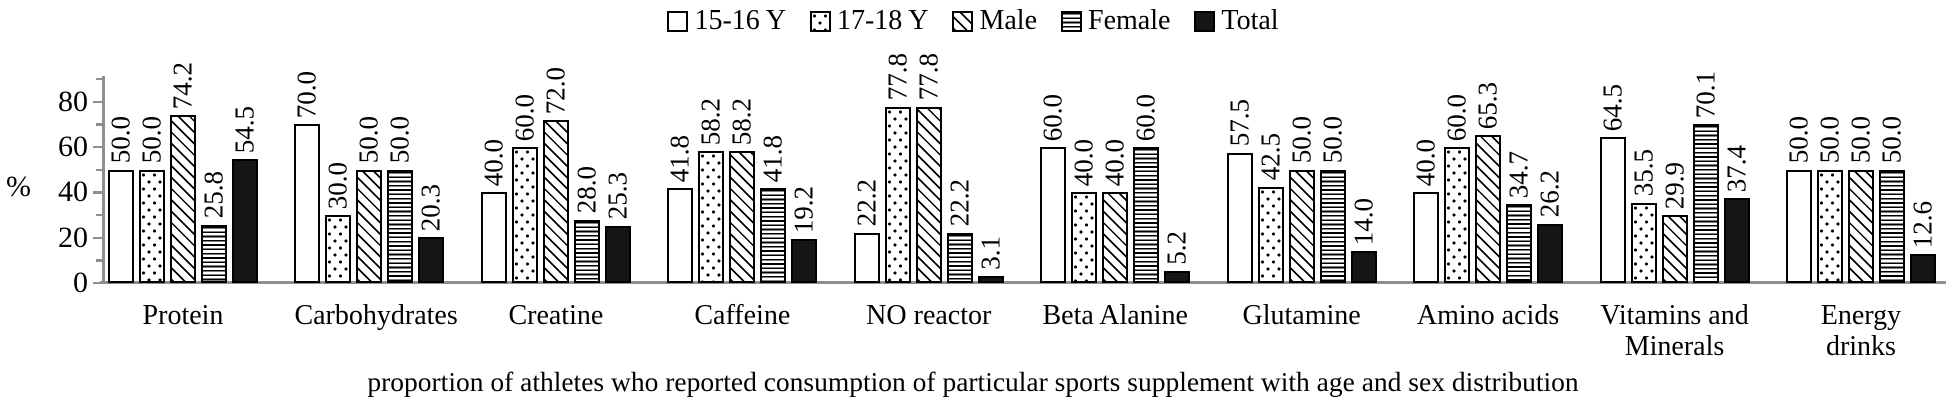 The width and height of the screenshot is (1946, 409). What do you see at coordinates (1023, 282) in the screenshot?
I see `x-axis` at bounding box center [1023, 282].